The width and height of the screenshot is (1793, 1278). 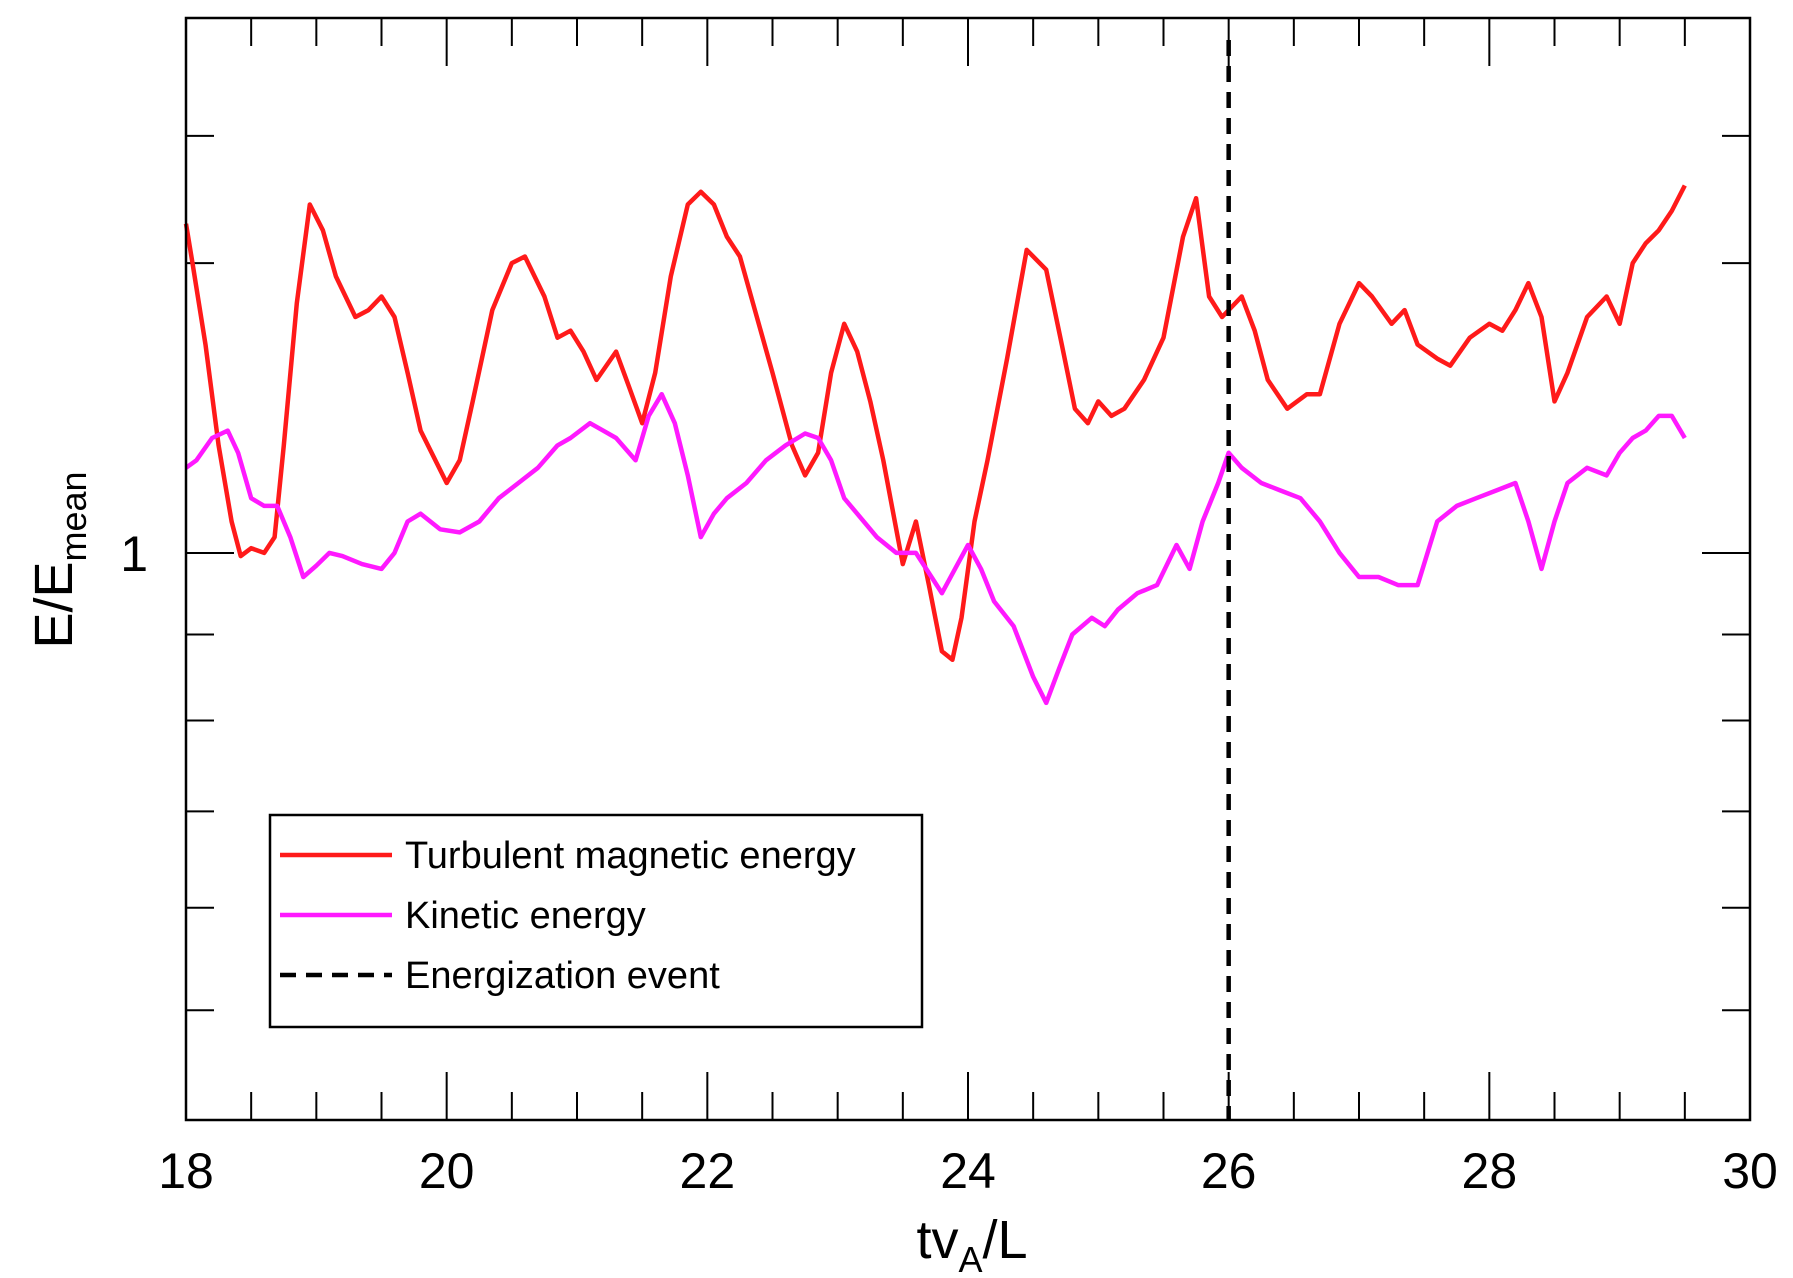 What do you see at coordinates (54, 605) in the screenshot?
I see `y-axis-title-main: E/E` at bounding box center [54, 605].